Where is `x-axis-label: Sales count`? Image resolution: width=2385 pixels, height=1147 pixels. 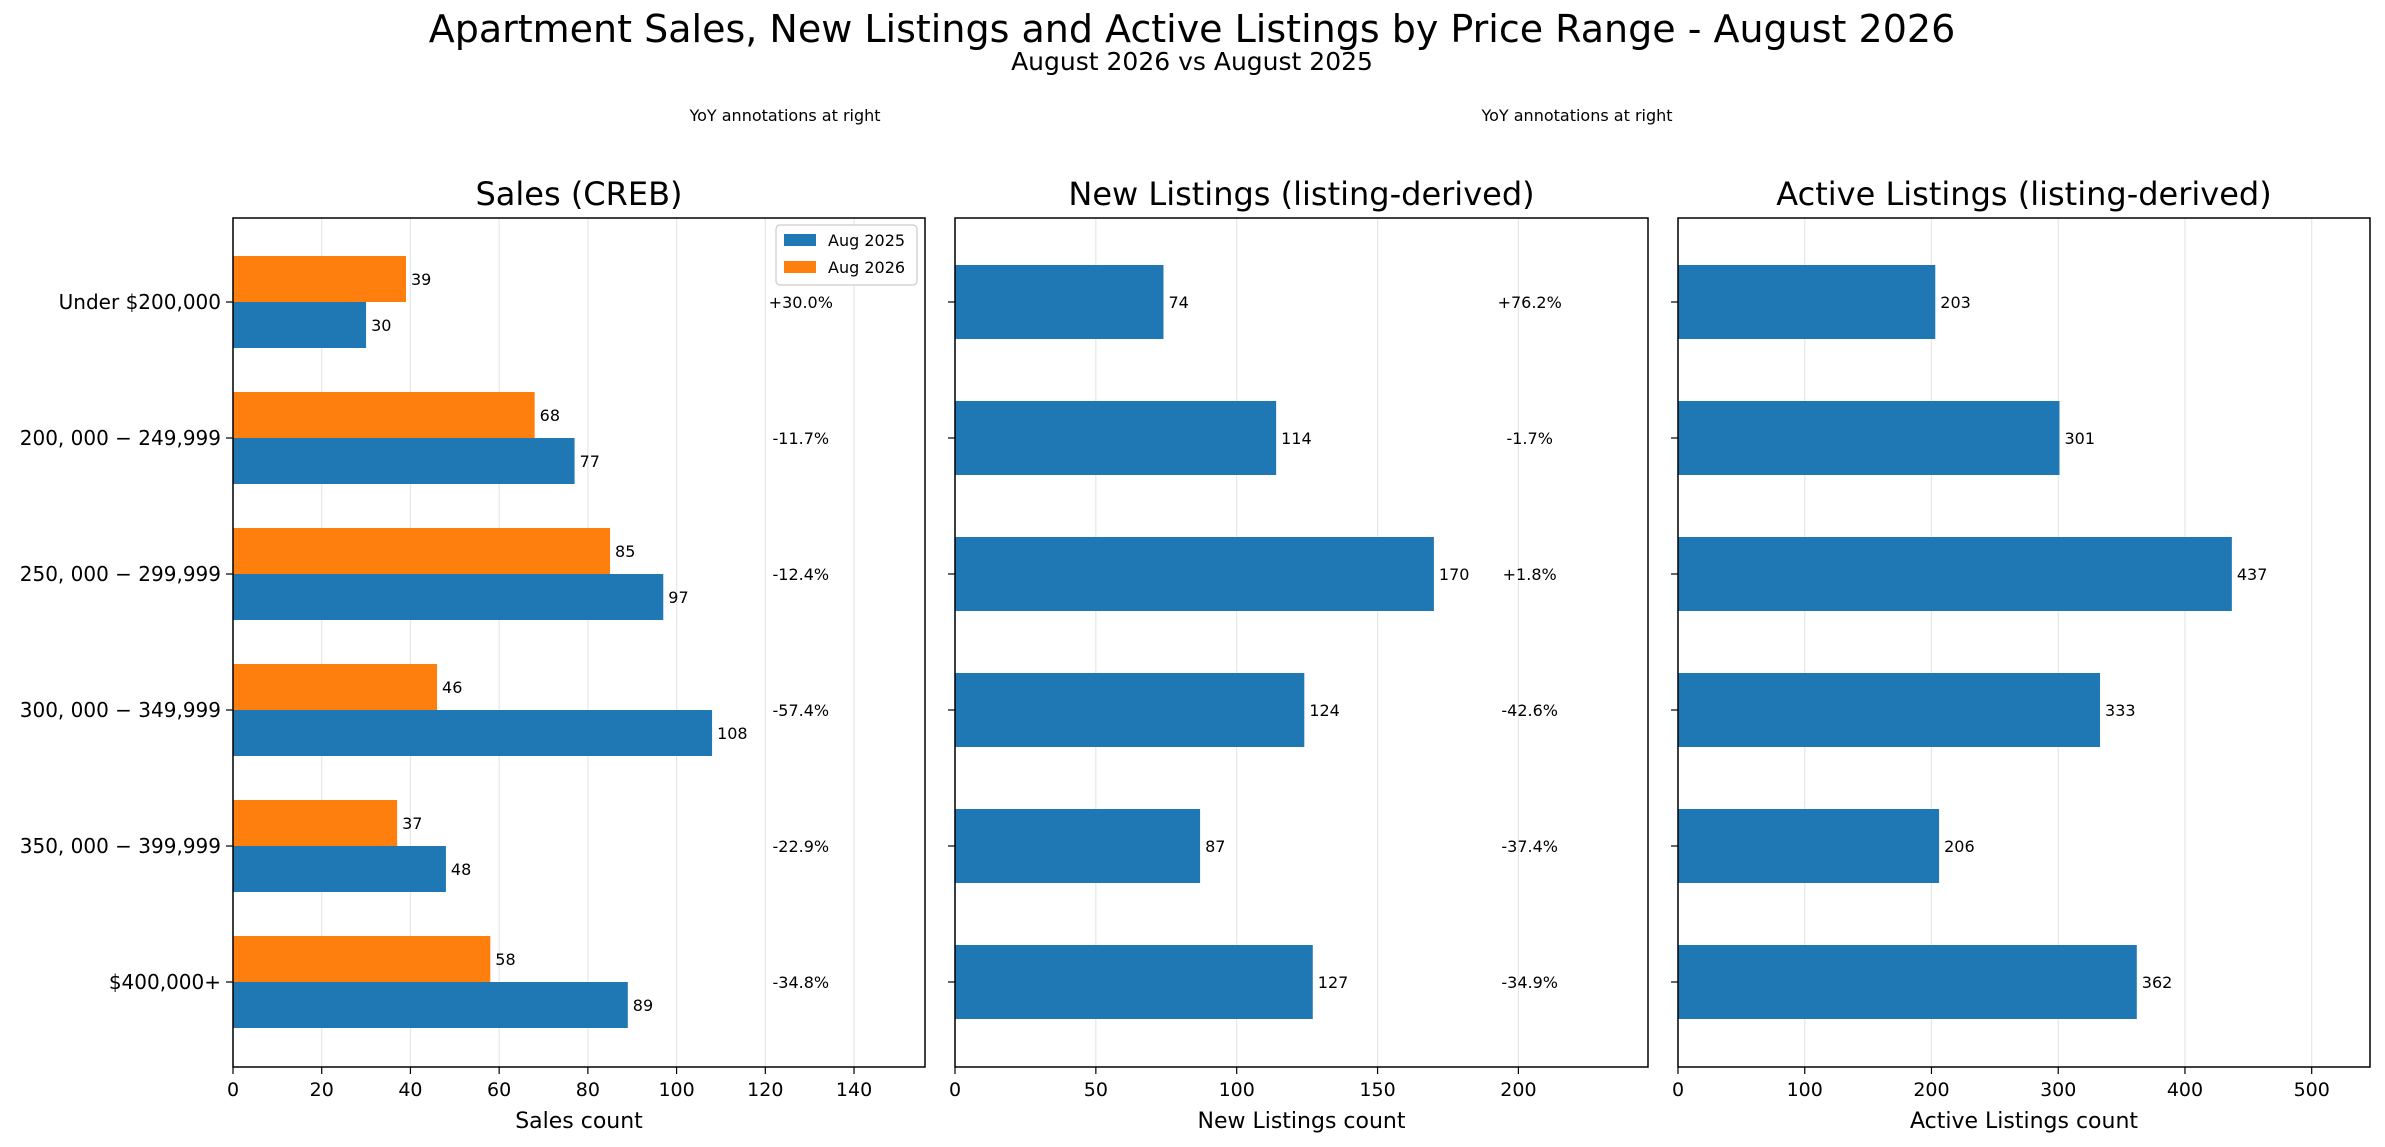 x-axis-label: Sales count is located at coordinates (579, 1121).